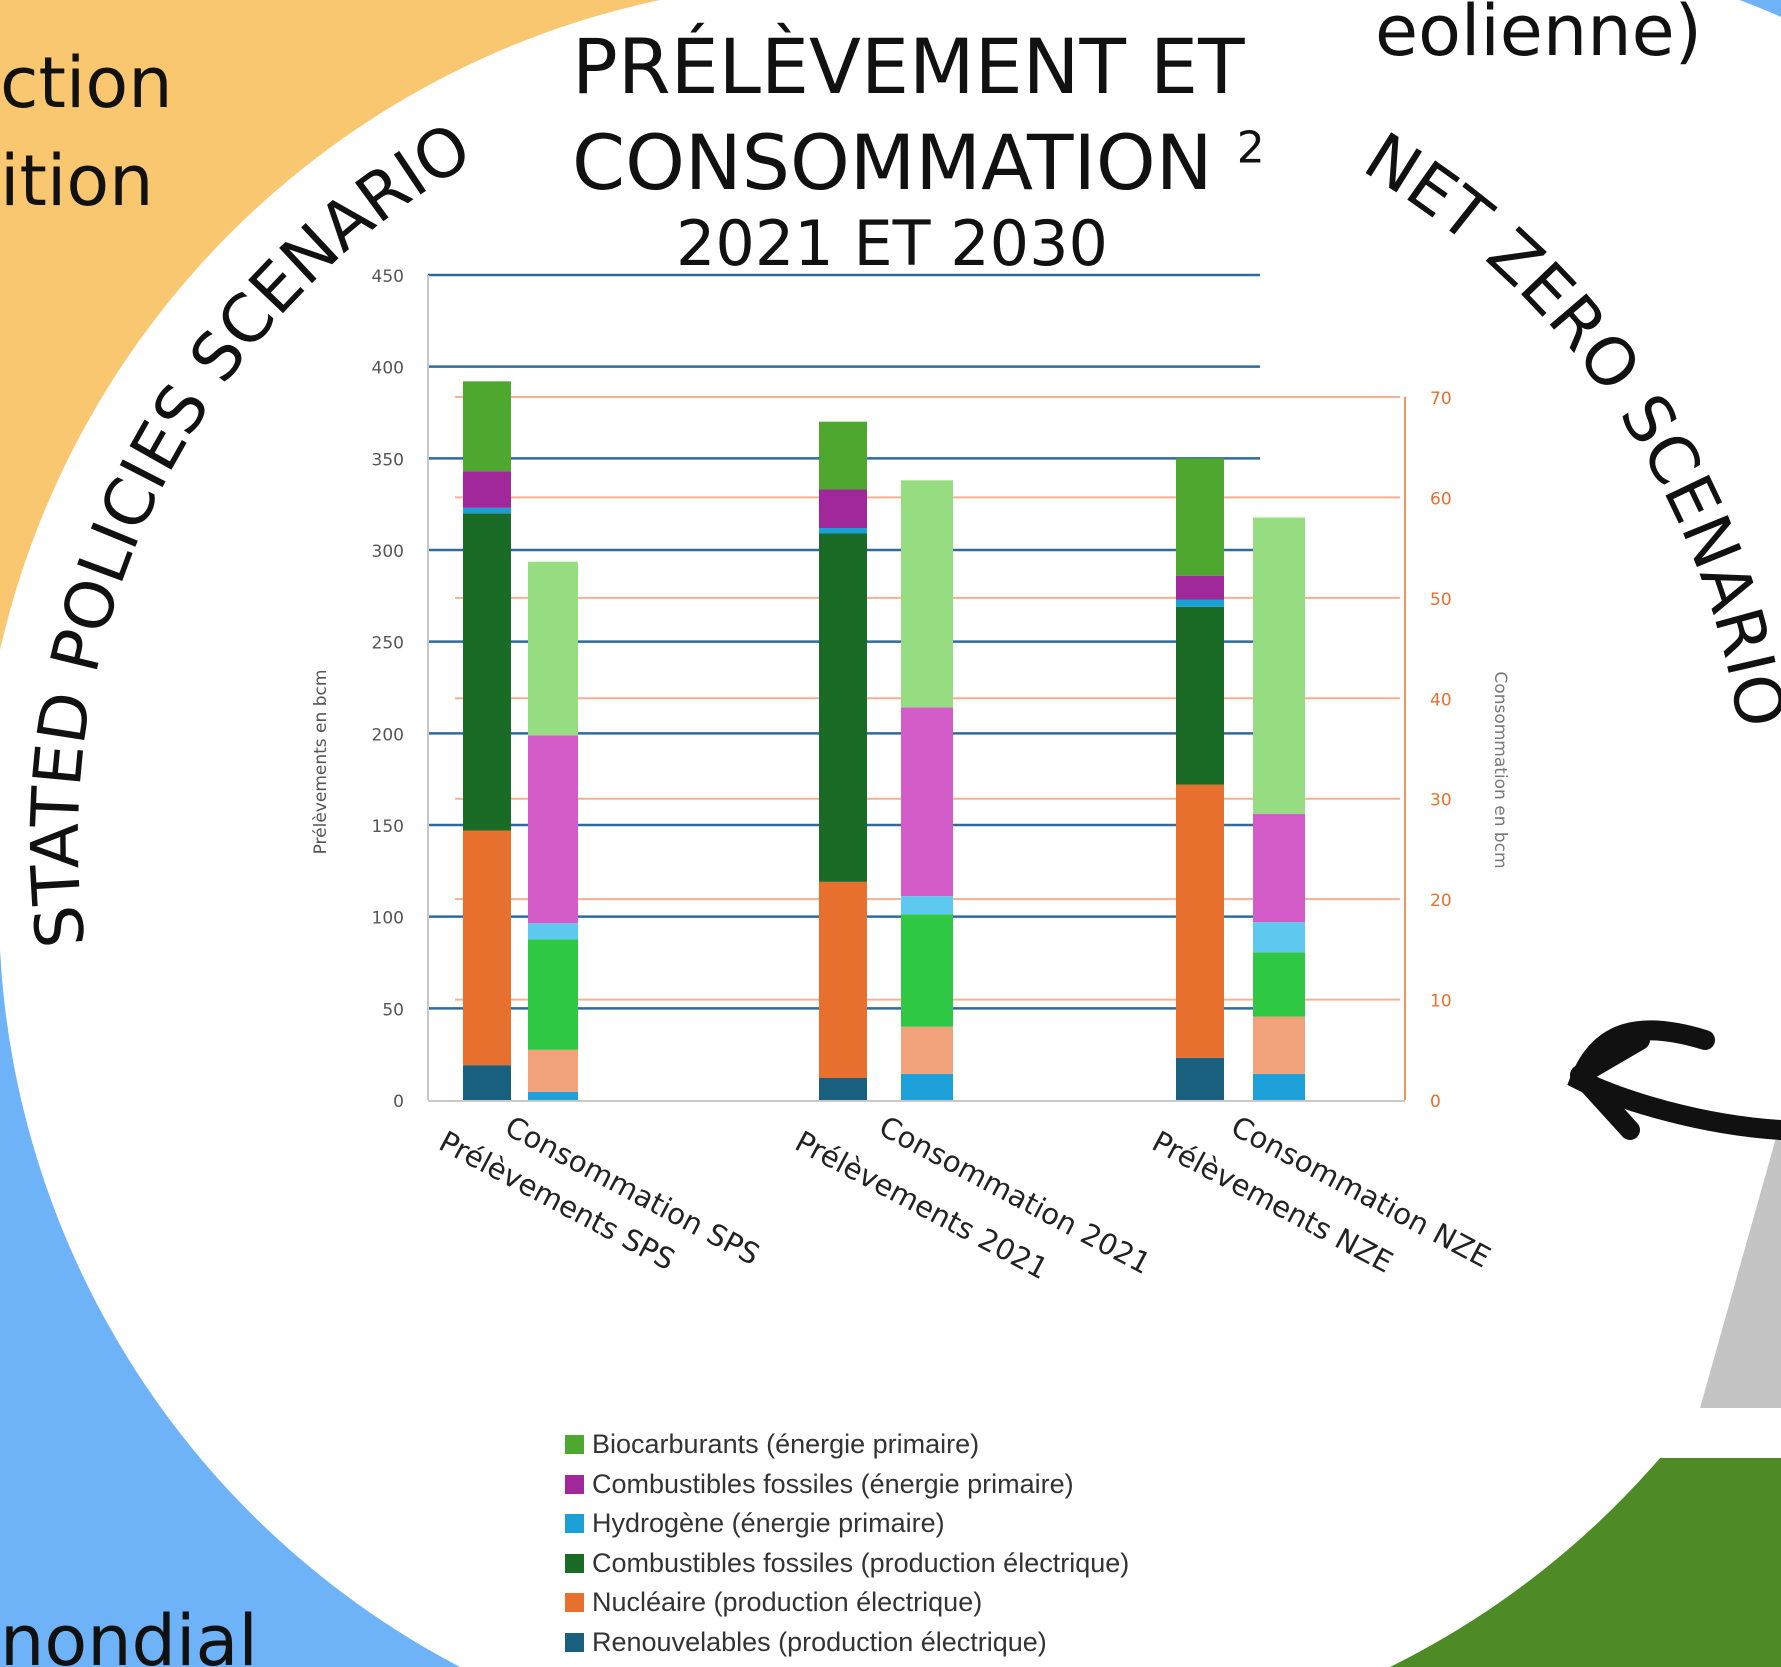 The image size is (1781, 1667). I want to click on y2-tick-label: 0, so click(1435, 1102).